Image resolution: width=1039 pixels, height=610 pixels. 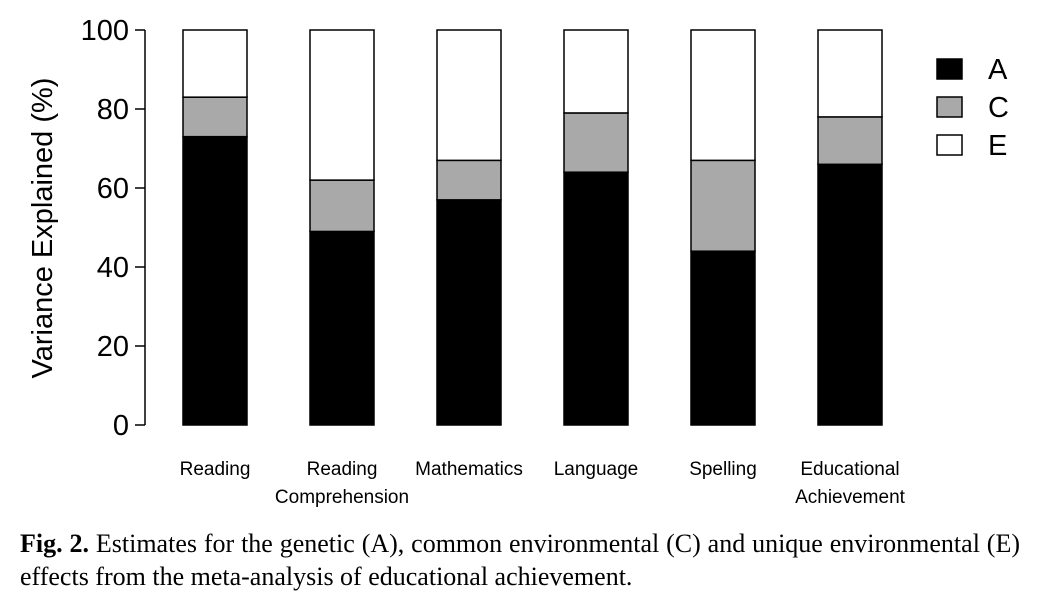 What do you see at coordinates (998, 108) in the screenshot?
I see `legend-label-c: C` at bounding box center [998, 108].